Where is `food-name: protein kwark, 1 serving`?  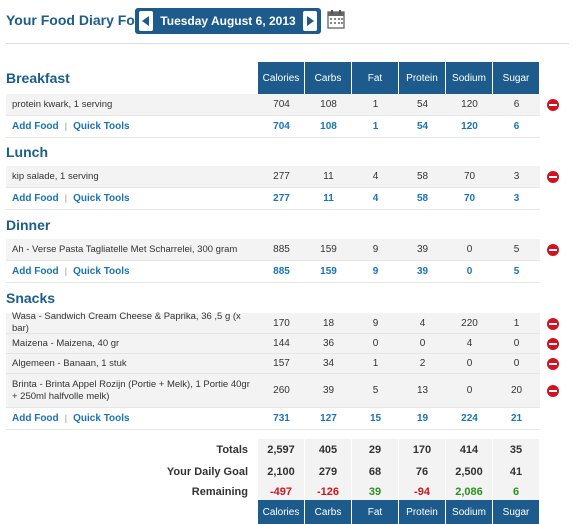
food-name: protein kwark, 1 serving is located at coordinates (62, 104).